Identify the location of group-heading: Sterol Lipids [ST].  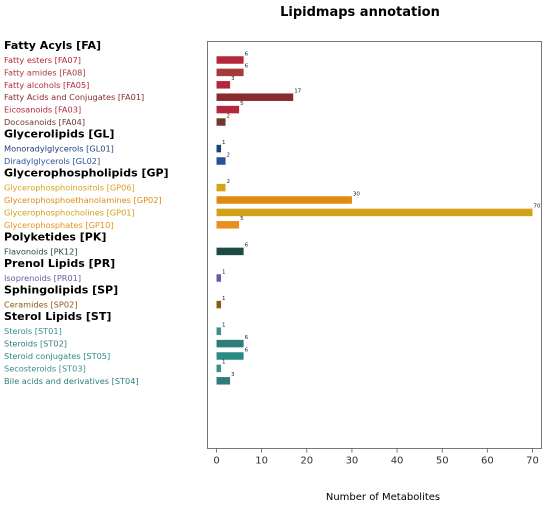
(57, 316).